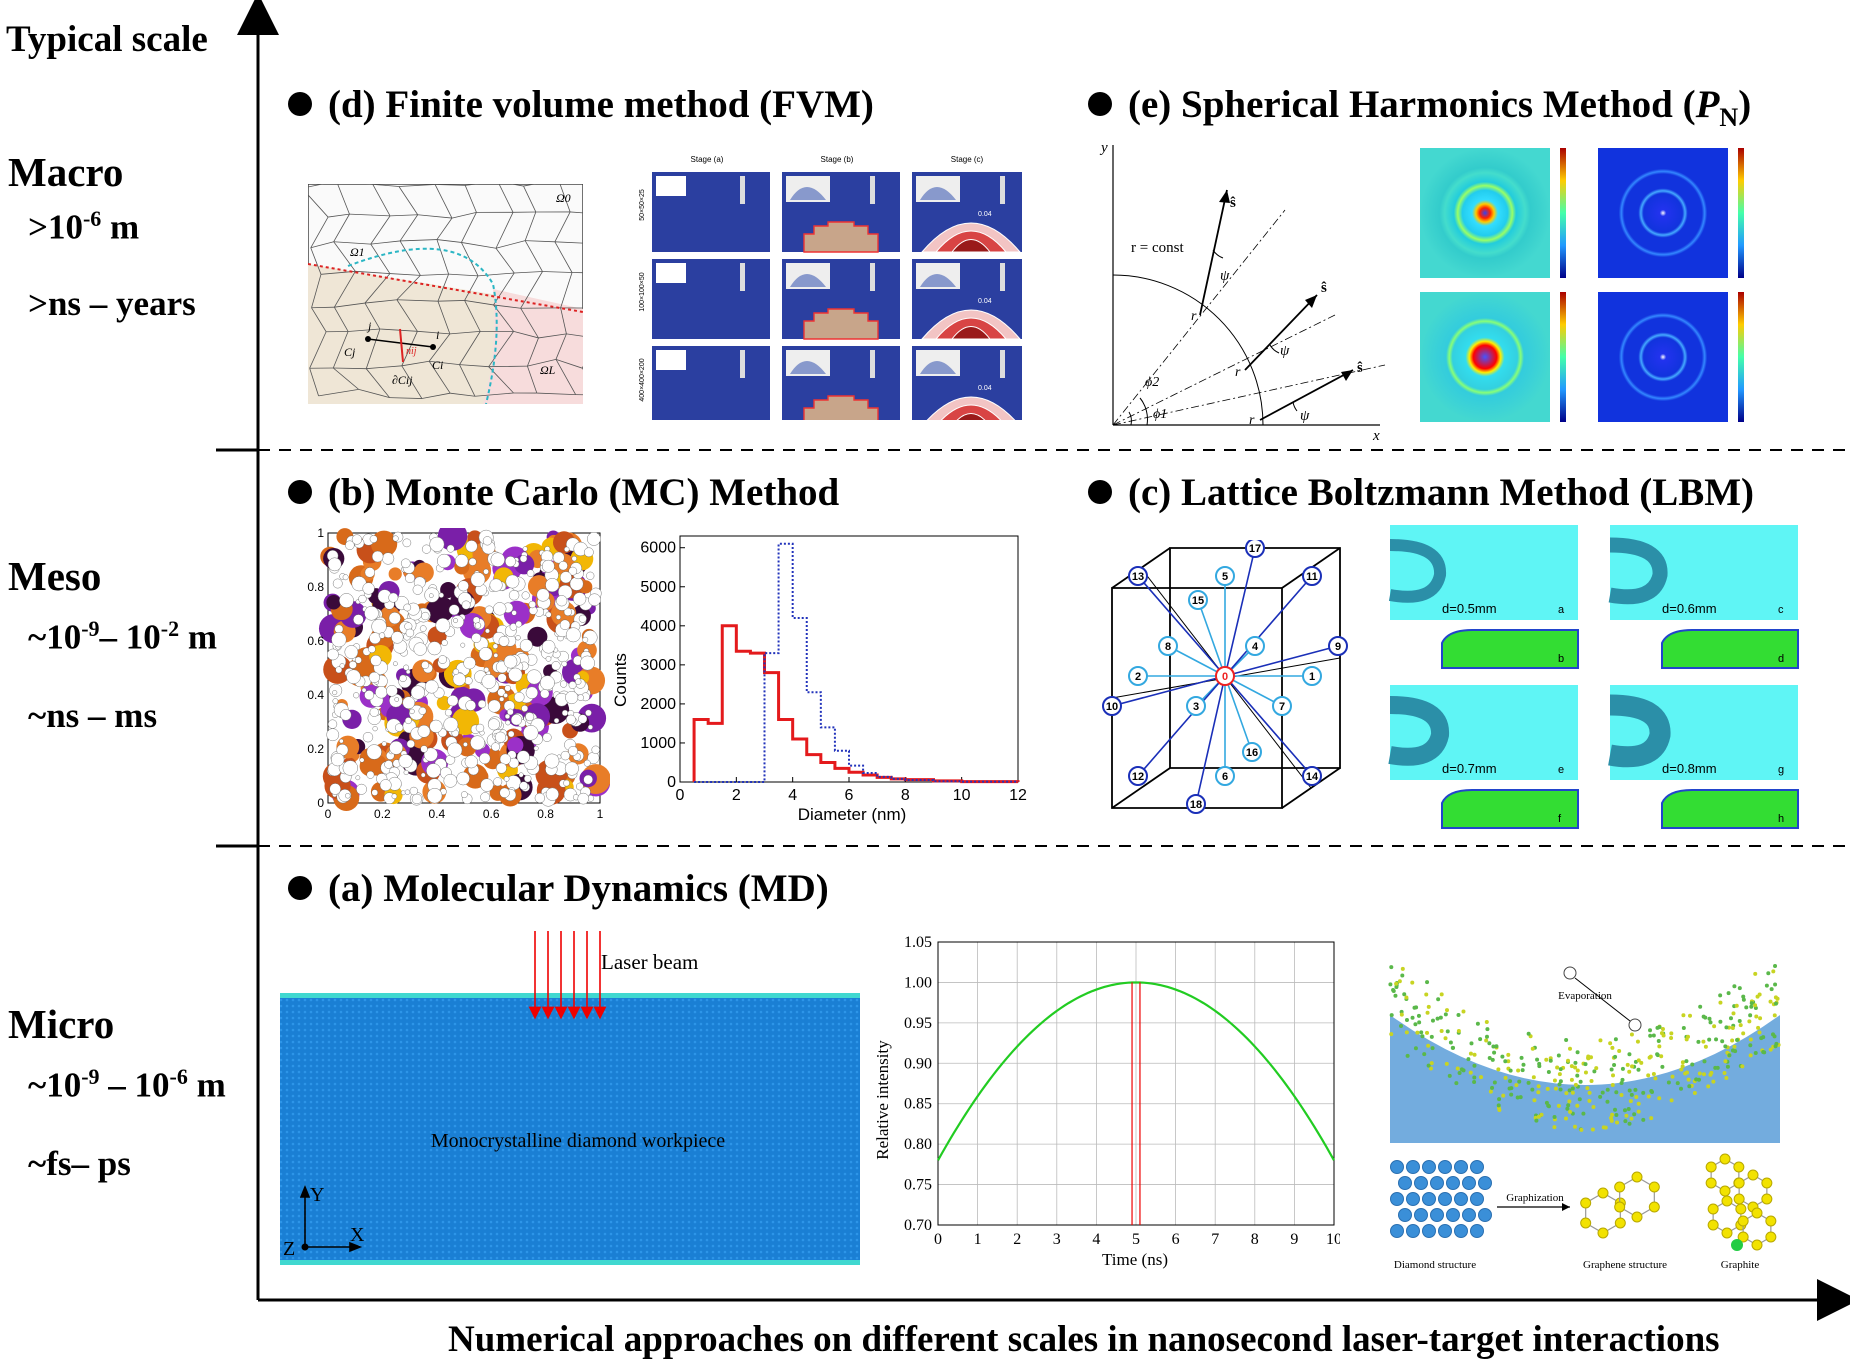 This screenshot has height=1366, width=1850. What do you see at coordinates (441, 609) in the screenshot?
I see `mc-cluster` at bounding box center [441, 609].